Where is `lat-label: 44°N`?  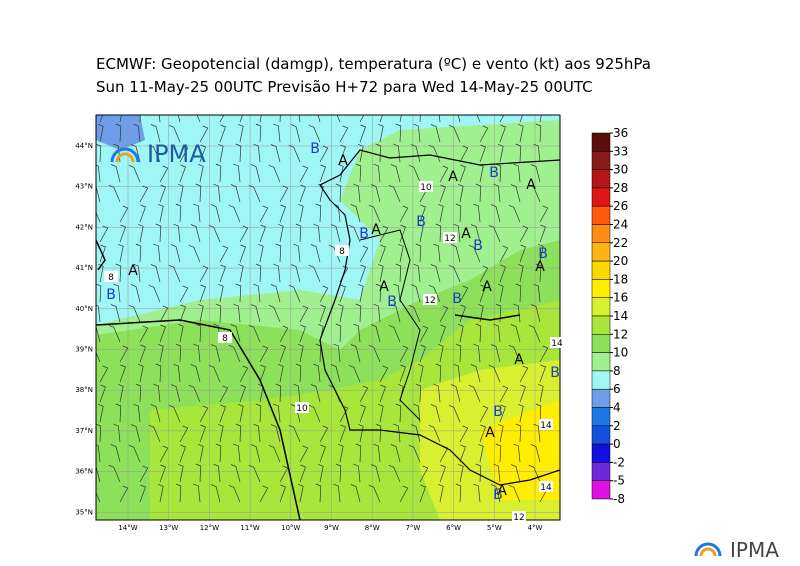 lat-label: 44°N is located at coordinates (84, 146).